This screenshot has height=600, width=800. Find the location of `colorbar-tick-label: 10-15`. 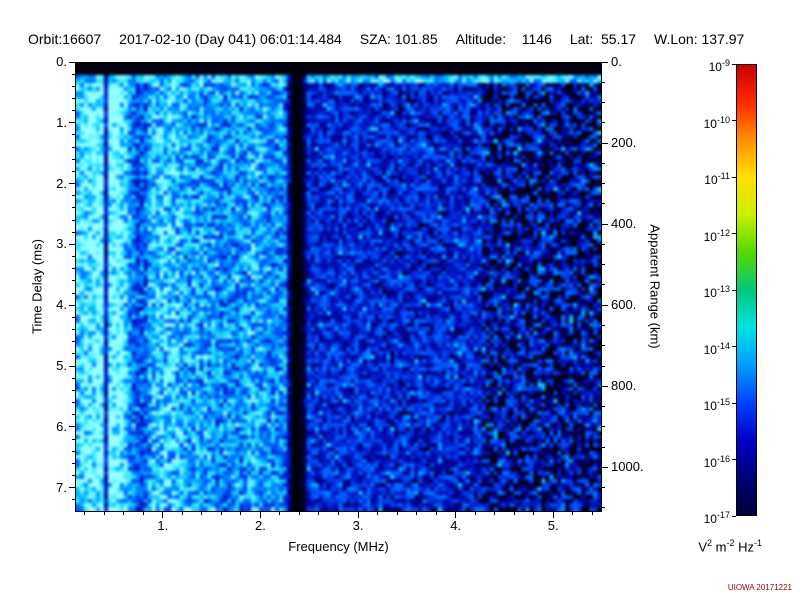

colorbar-tick-label: 10-15 is located at coordinates (706, 404).